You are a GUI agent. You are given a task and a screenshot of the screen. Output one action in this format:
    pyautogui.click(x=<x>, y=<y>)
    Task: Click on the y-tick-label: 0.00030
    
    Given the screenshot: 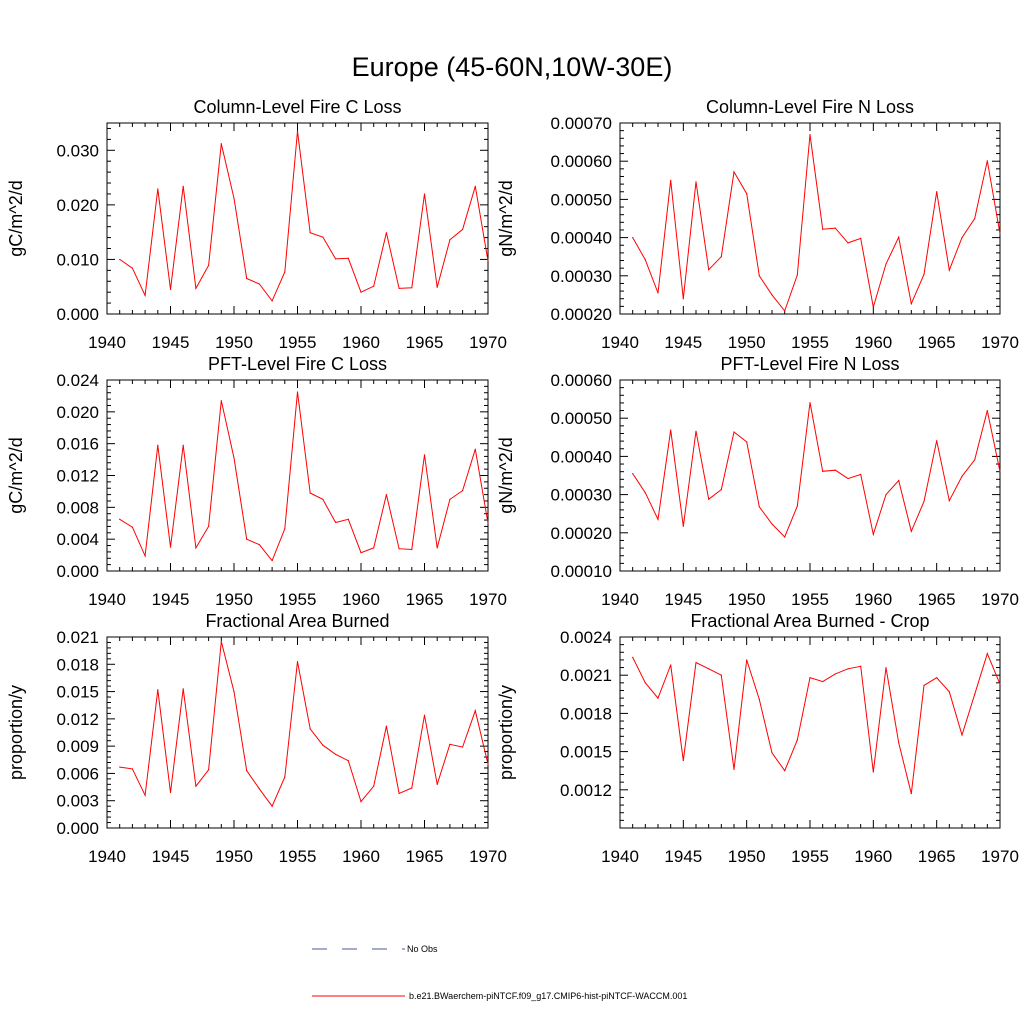 What is the action you would take?
    pyautogui.click(x=581, y=495)
    